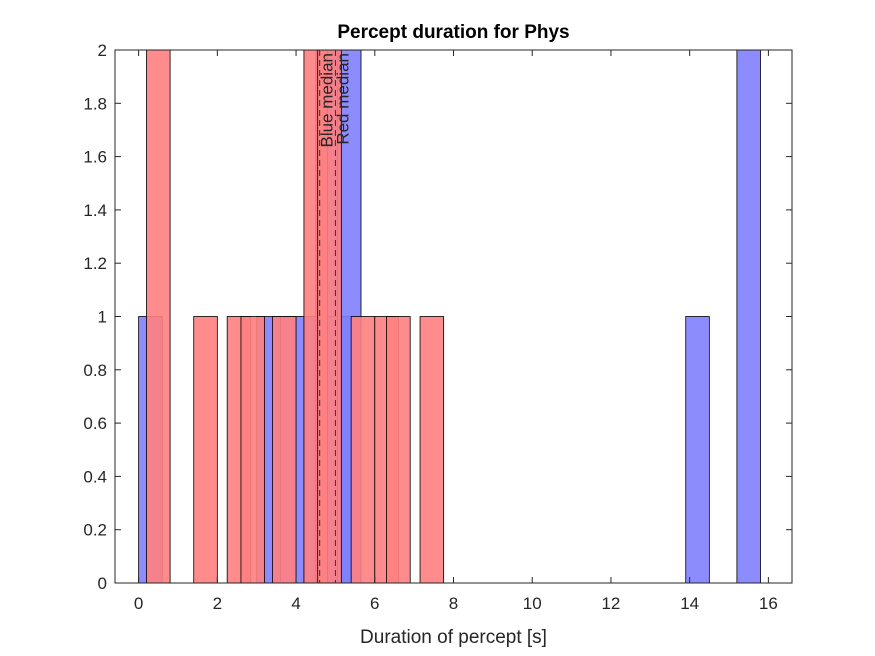 This screenshot has width=875, height=656. What do you see at coordinates (768, 603) in the screenshot?
I see `x-tick-label: 16` at bounding box center [768, 603].